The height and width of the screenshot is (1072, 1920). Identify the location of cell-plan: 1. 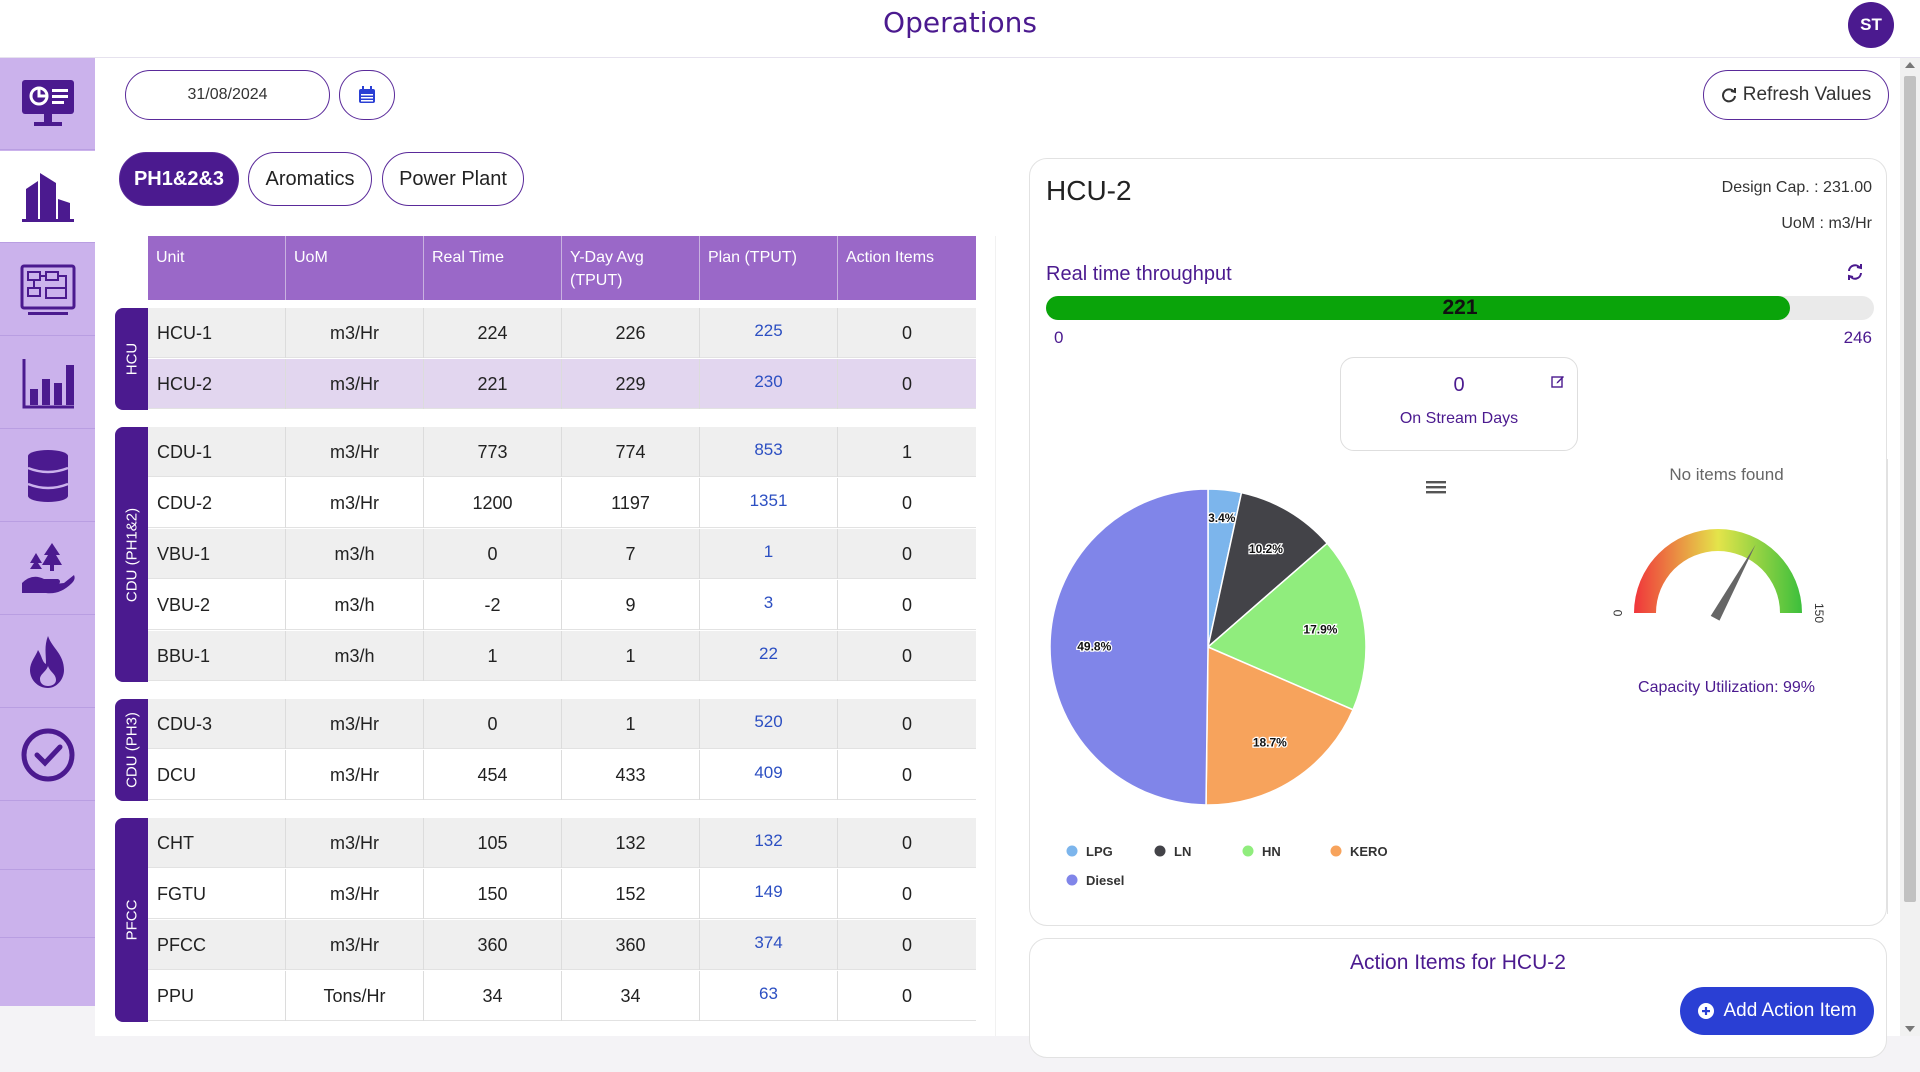
(769, 554).